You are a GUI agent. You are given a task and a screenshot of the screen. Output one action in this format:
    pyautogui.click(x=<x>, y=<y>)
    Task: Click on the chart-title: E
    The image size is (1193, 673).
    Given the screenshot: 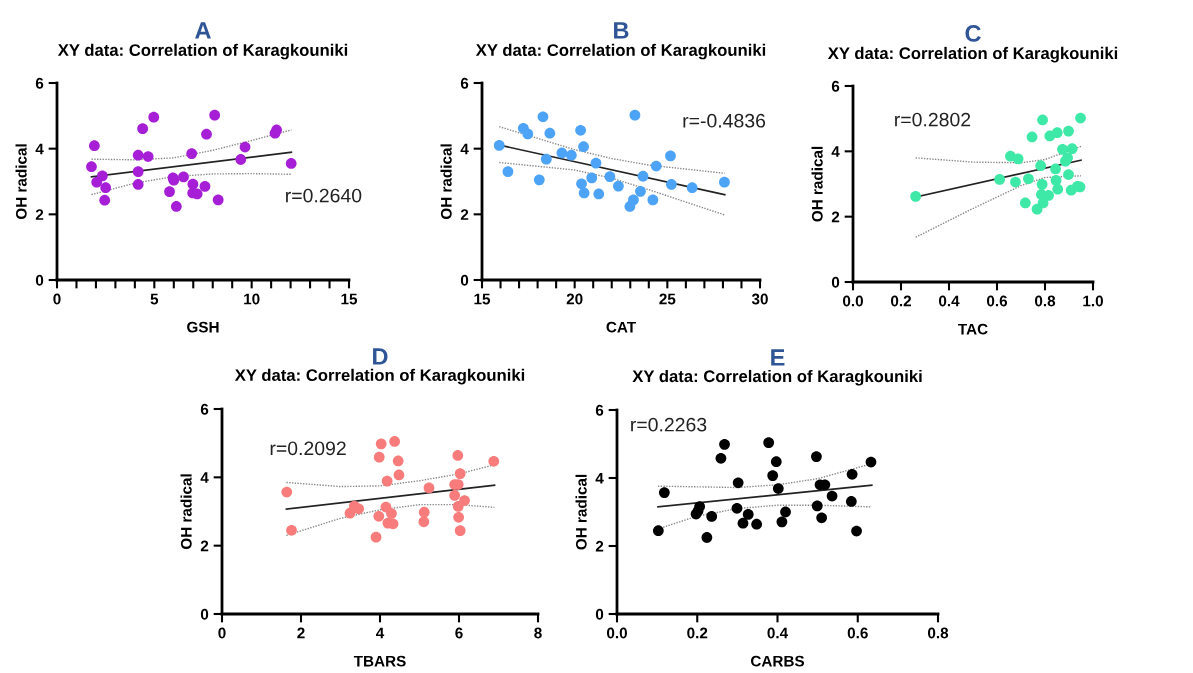 What is the action you would take?
    pyautogui.click(x=778, y=357)
    